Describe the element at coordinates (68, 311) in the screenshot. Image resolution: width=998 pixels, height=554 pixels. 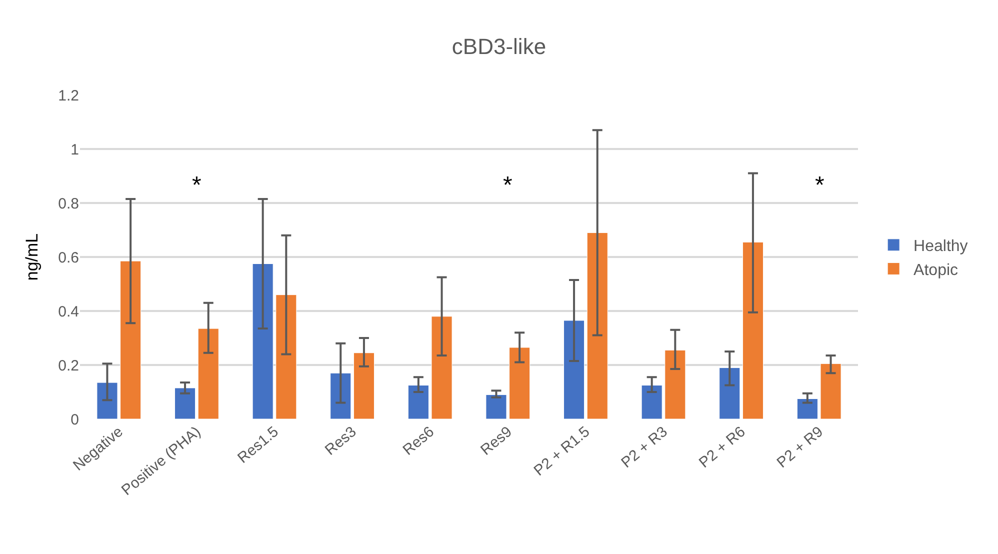
I see `y-tick-label: 0.4` at that location.